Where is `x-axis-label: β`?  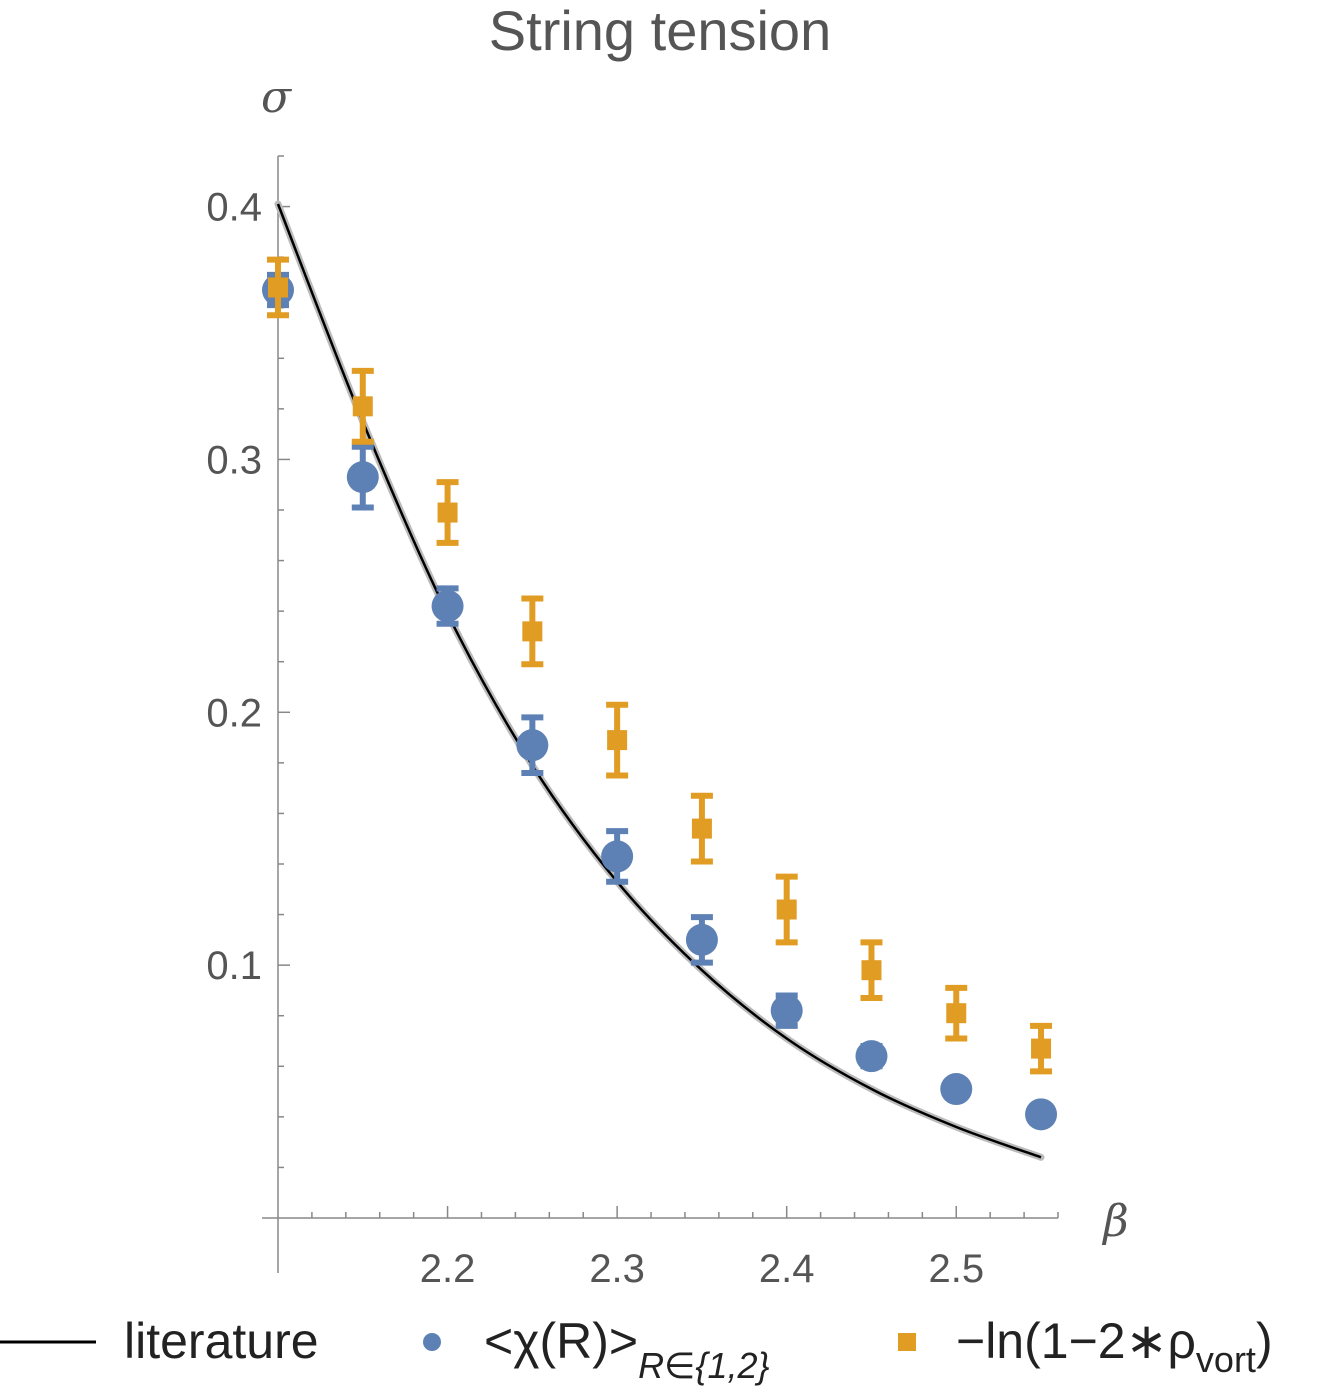 x-axis-label: β is located at coordinates (1114, 1221).